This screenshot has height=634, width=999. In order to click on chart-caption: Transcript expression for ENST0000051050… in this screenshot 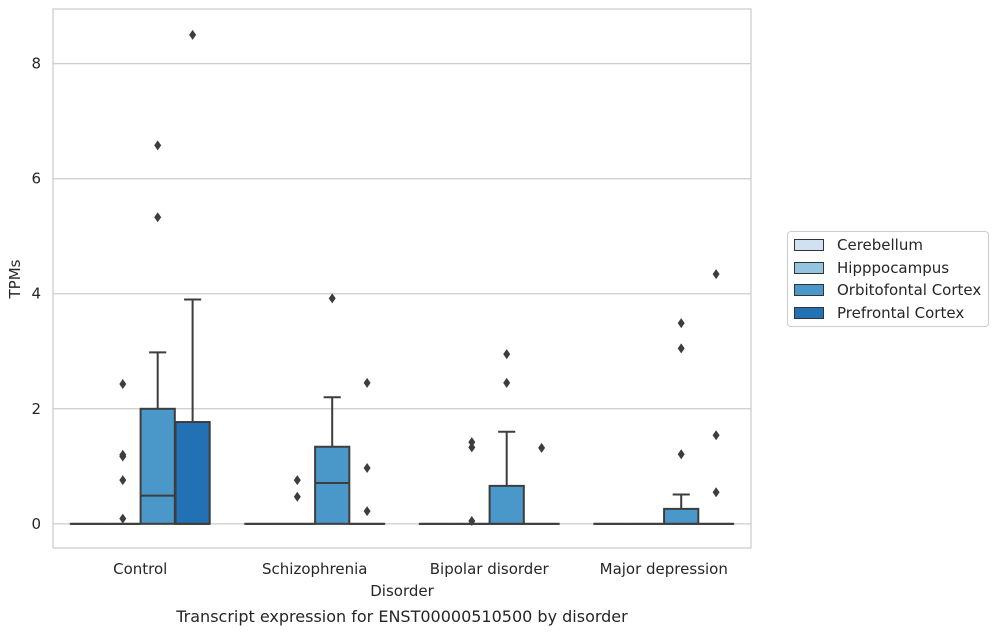, I will do `click(401, 616)`.